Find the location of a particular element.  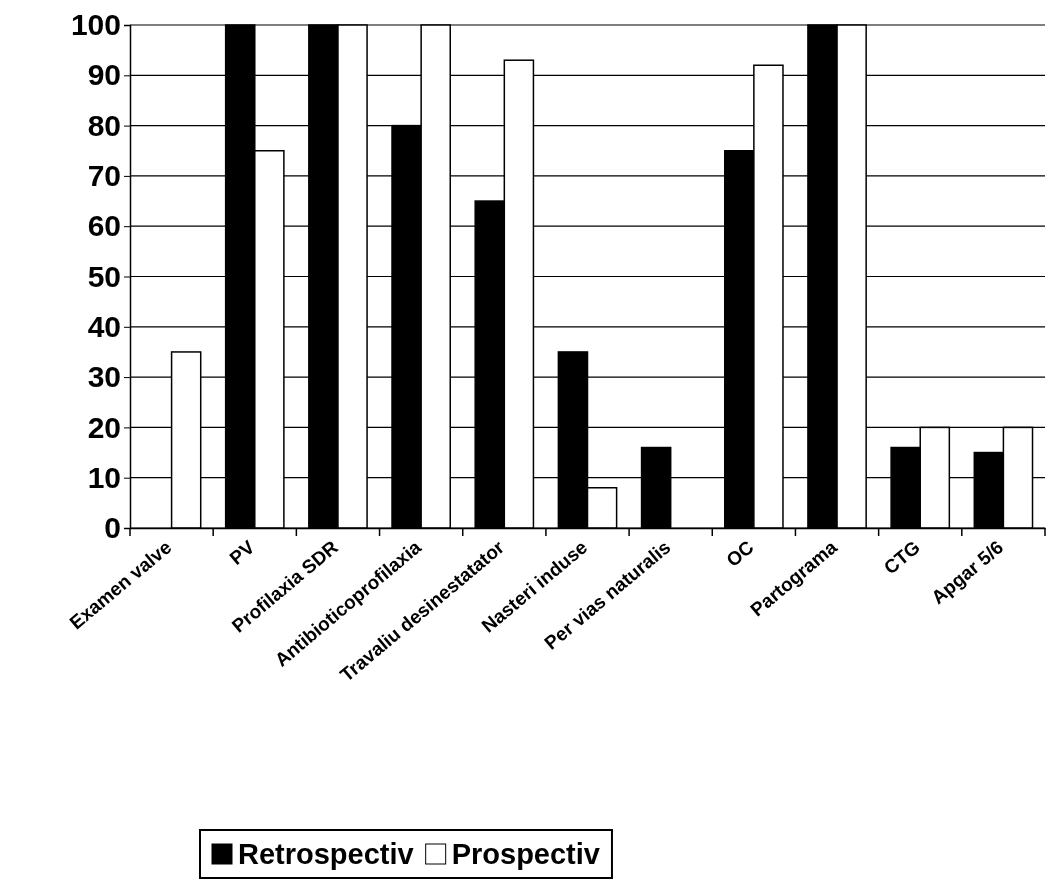

y-tick-label: 40 is located at coordinates (104, 326).